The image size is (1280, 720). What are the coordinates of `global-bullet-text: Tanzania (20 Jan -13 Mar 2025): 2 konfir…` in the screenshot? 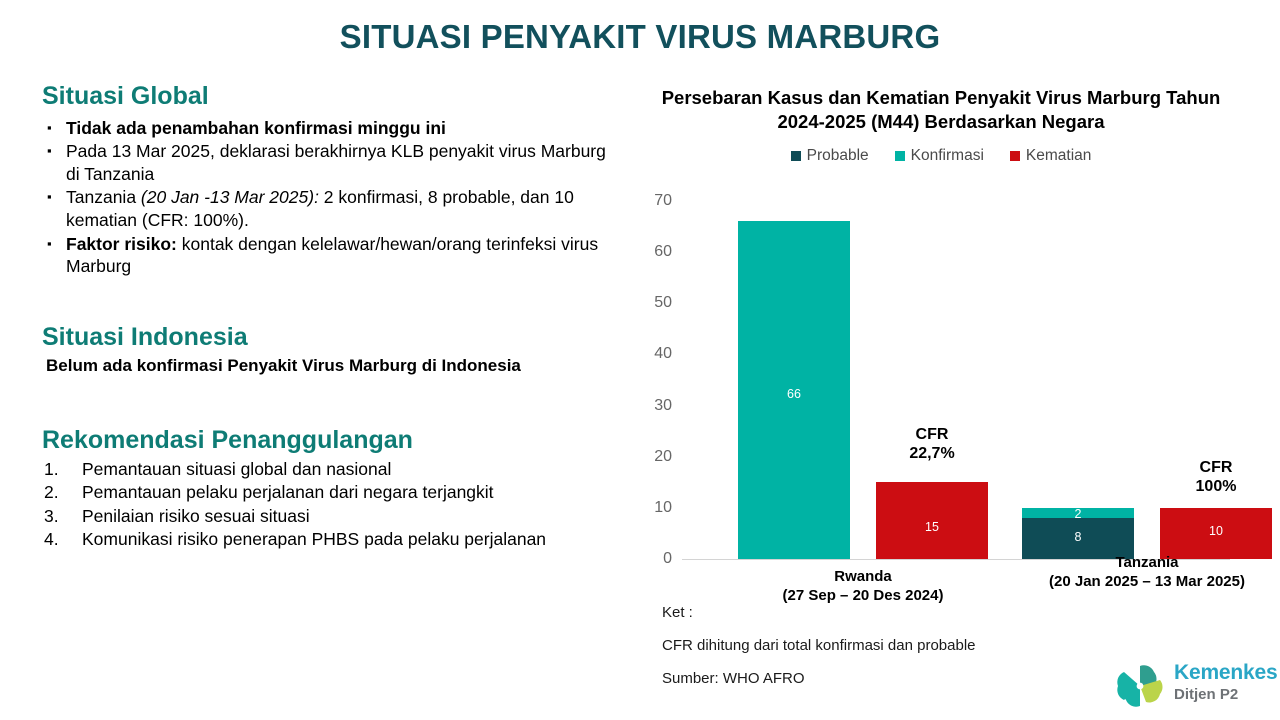 It's located at (320, 208).